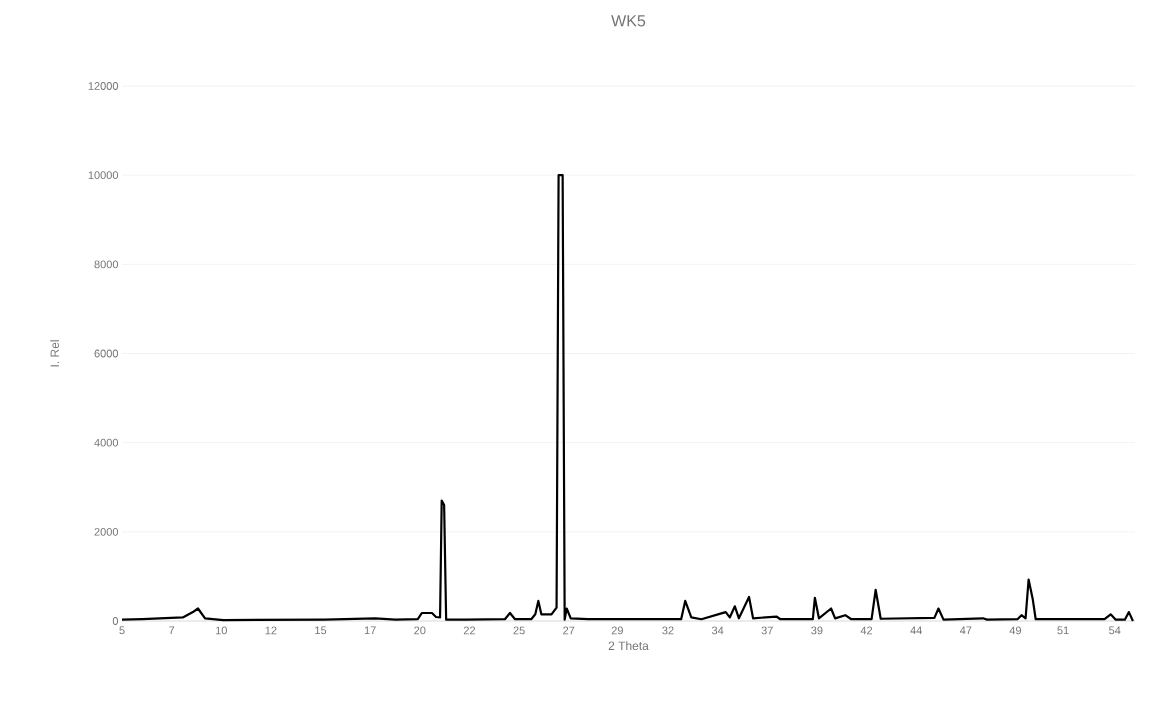 The height and width of the screenshot is (702, 1153). Describe the element at coordinates (420, 630) in the screenshot. I see `x-tick-label: 20` at that location.